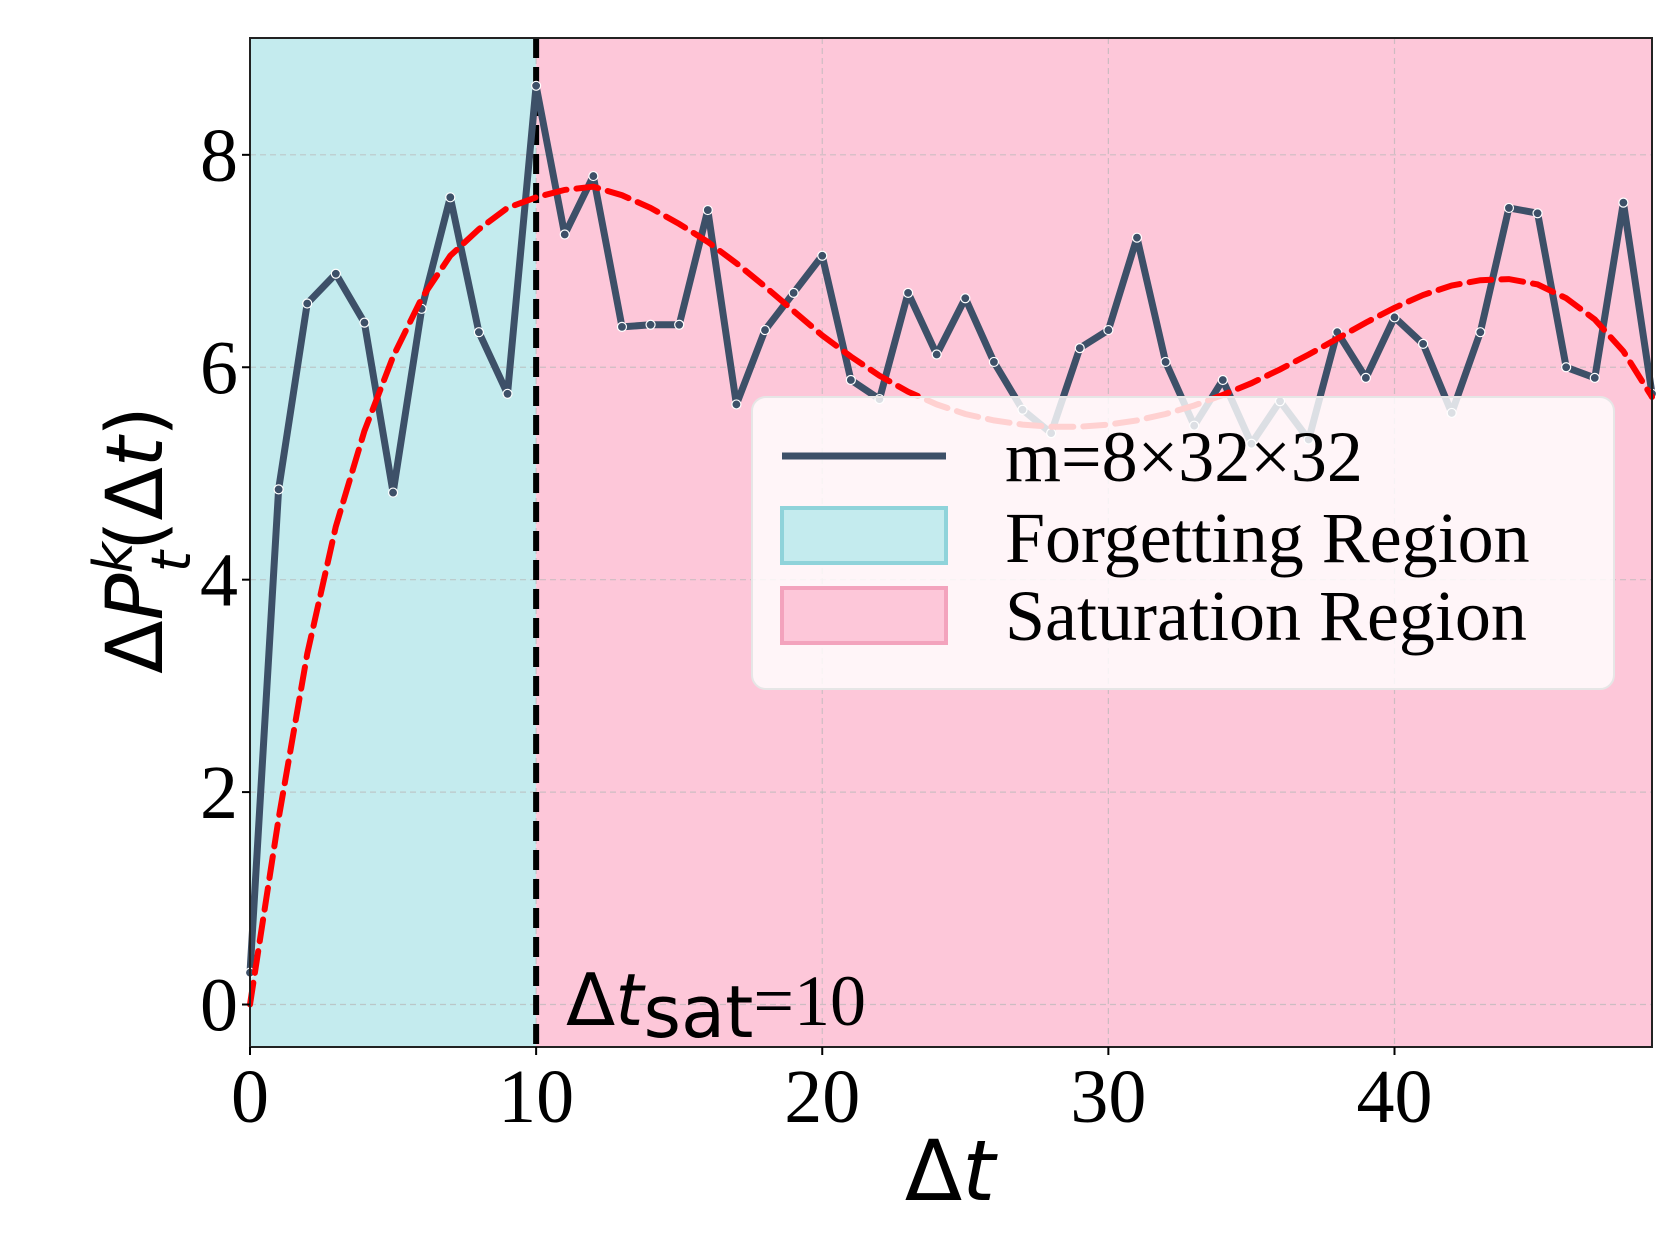  I want to click on svg-text: ΔPkt(Δt), so click(142, 540).